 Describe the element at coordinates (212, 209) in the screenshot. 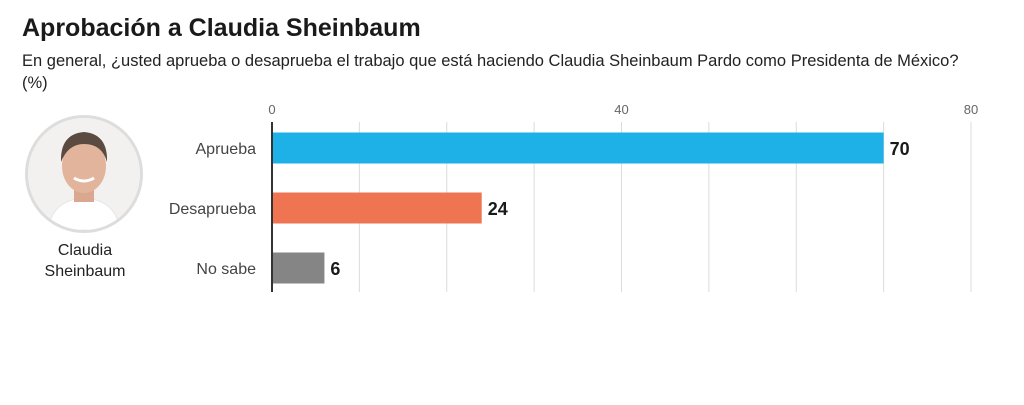

I see `category-label: Desaprueba` at that location.